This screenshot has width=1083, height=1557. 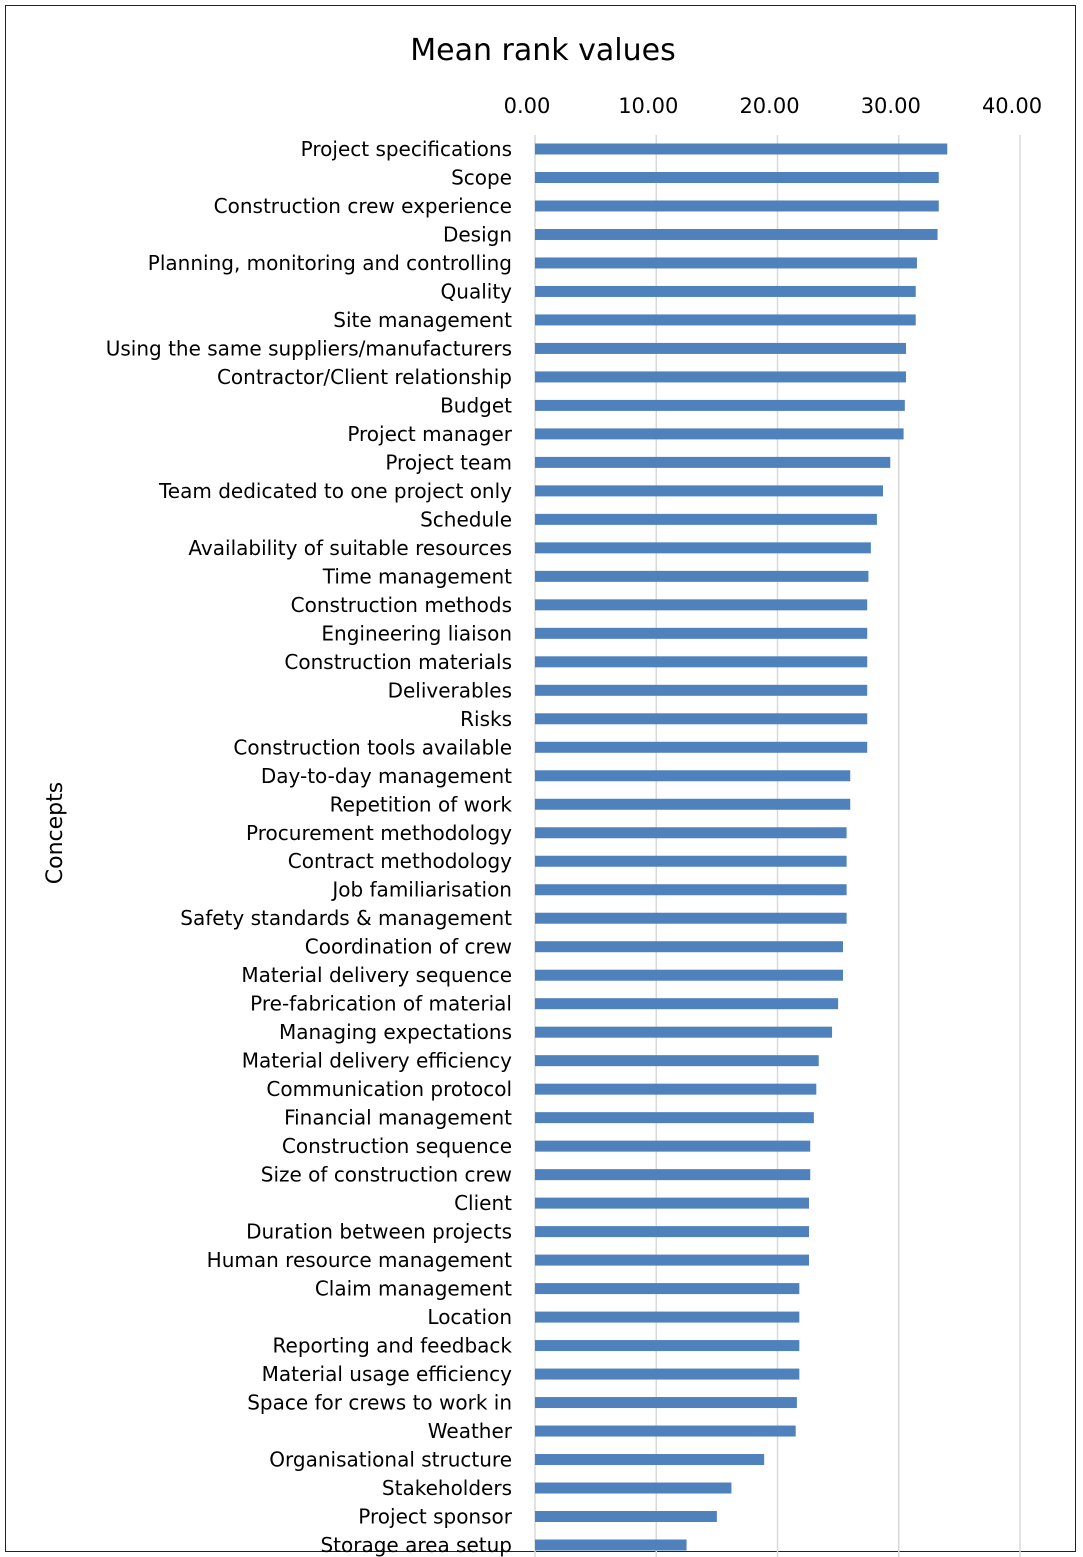 I want to click on category-label: Construction sequence, so click(x=397, y=1146).